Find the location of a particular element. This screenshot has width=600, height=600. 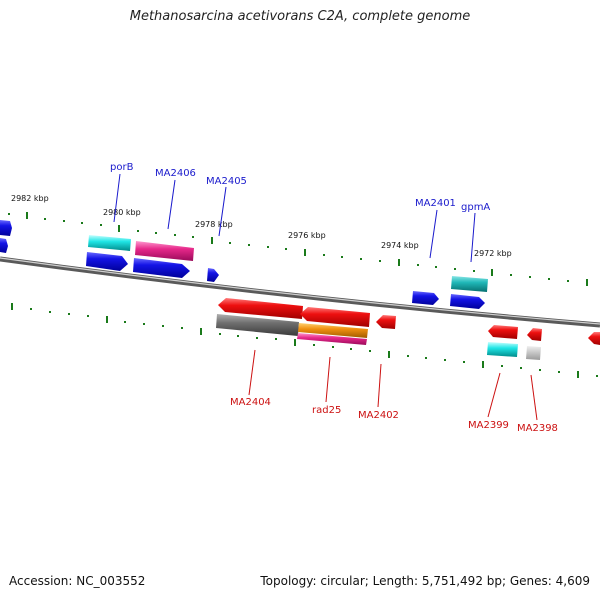

gene-arrow-reverse is located at coordinates (594, 338).